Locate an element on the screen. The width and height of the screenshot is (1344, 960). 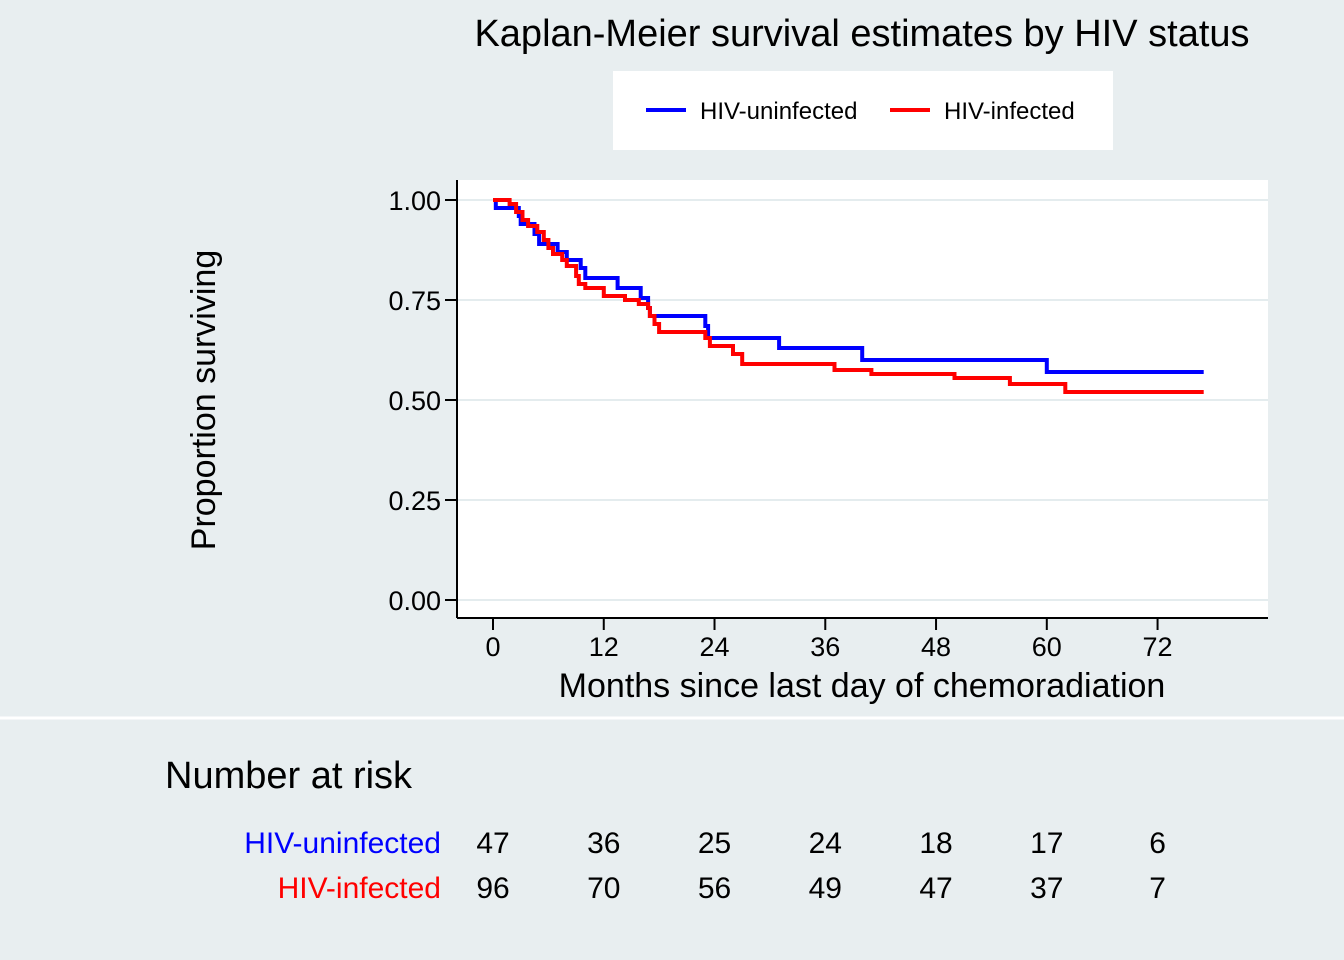
y-tick-label: 1.00 is located at coordinates (414, 201).